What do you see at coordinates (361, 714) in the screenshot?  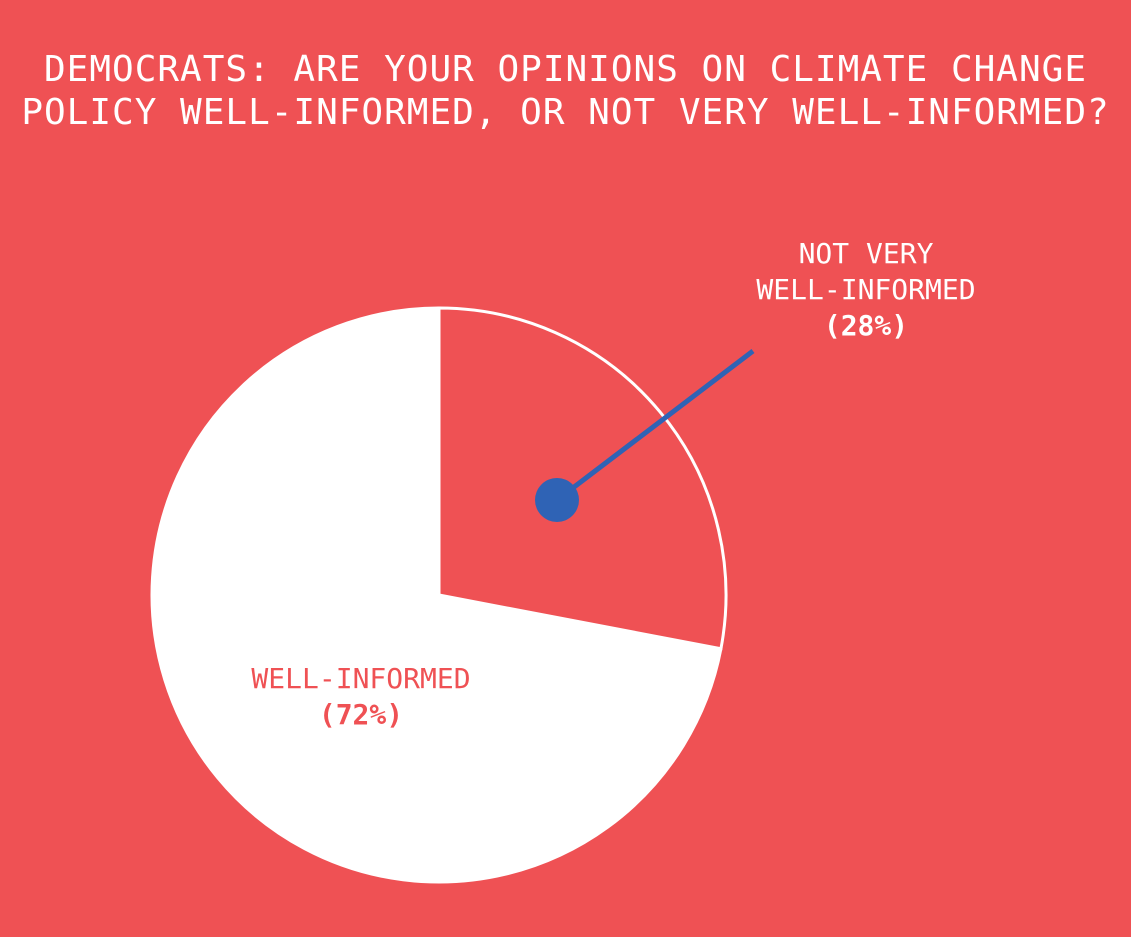 I see `slice-value-well-informed: (72%)` at bounding box center [361, 714].